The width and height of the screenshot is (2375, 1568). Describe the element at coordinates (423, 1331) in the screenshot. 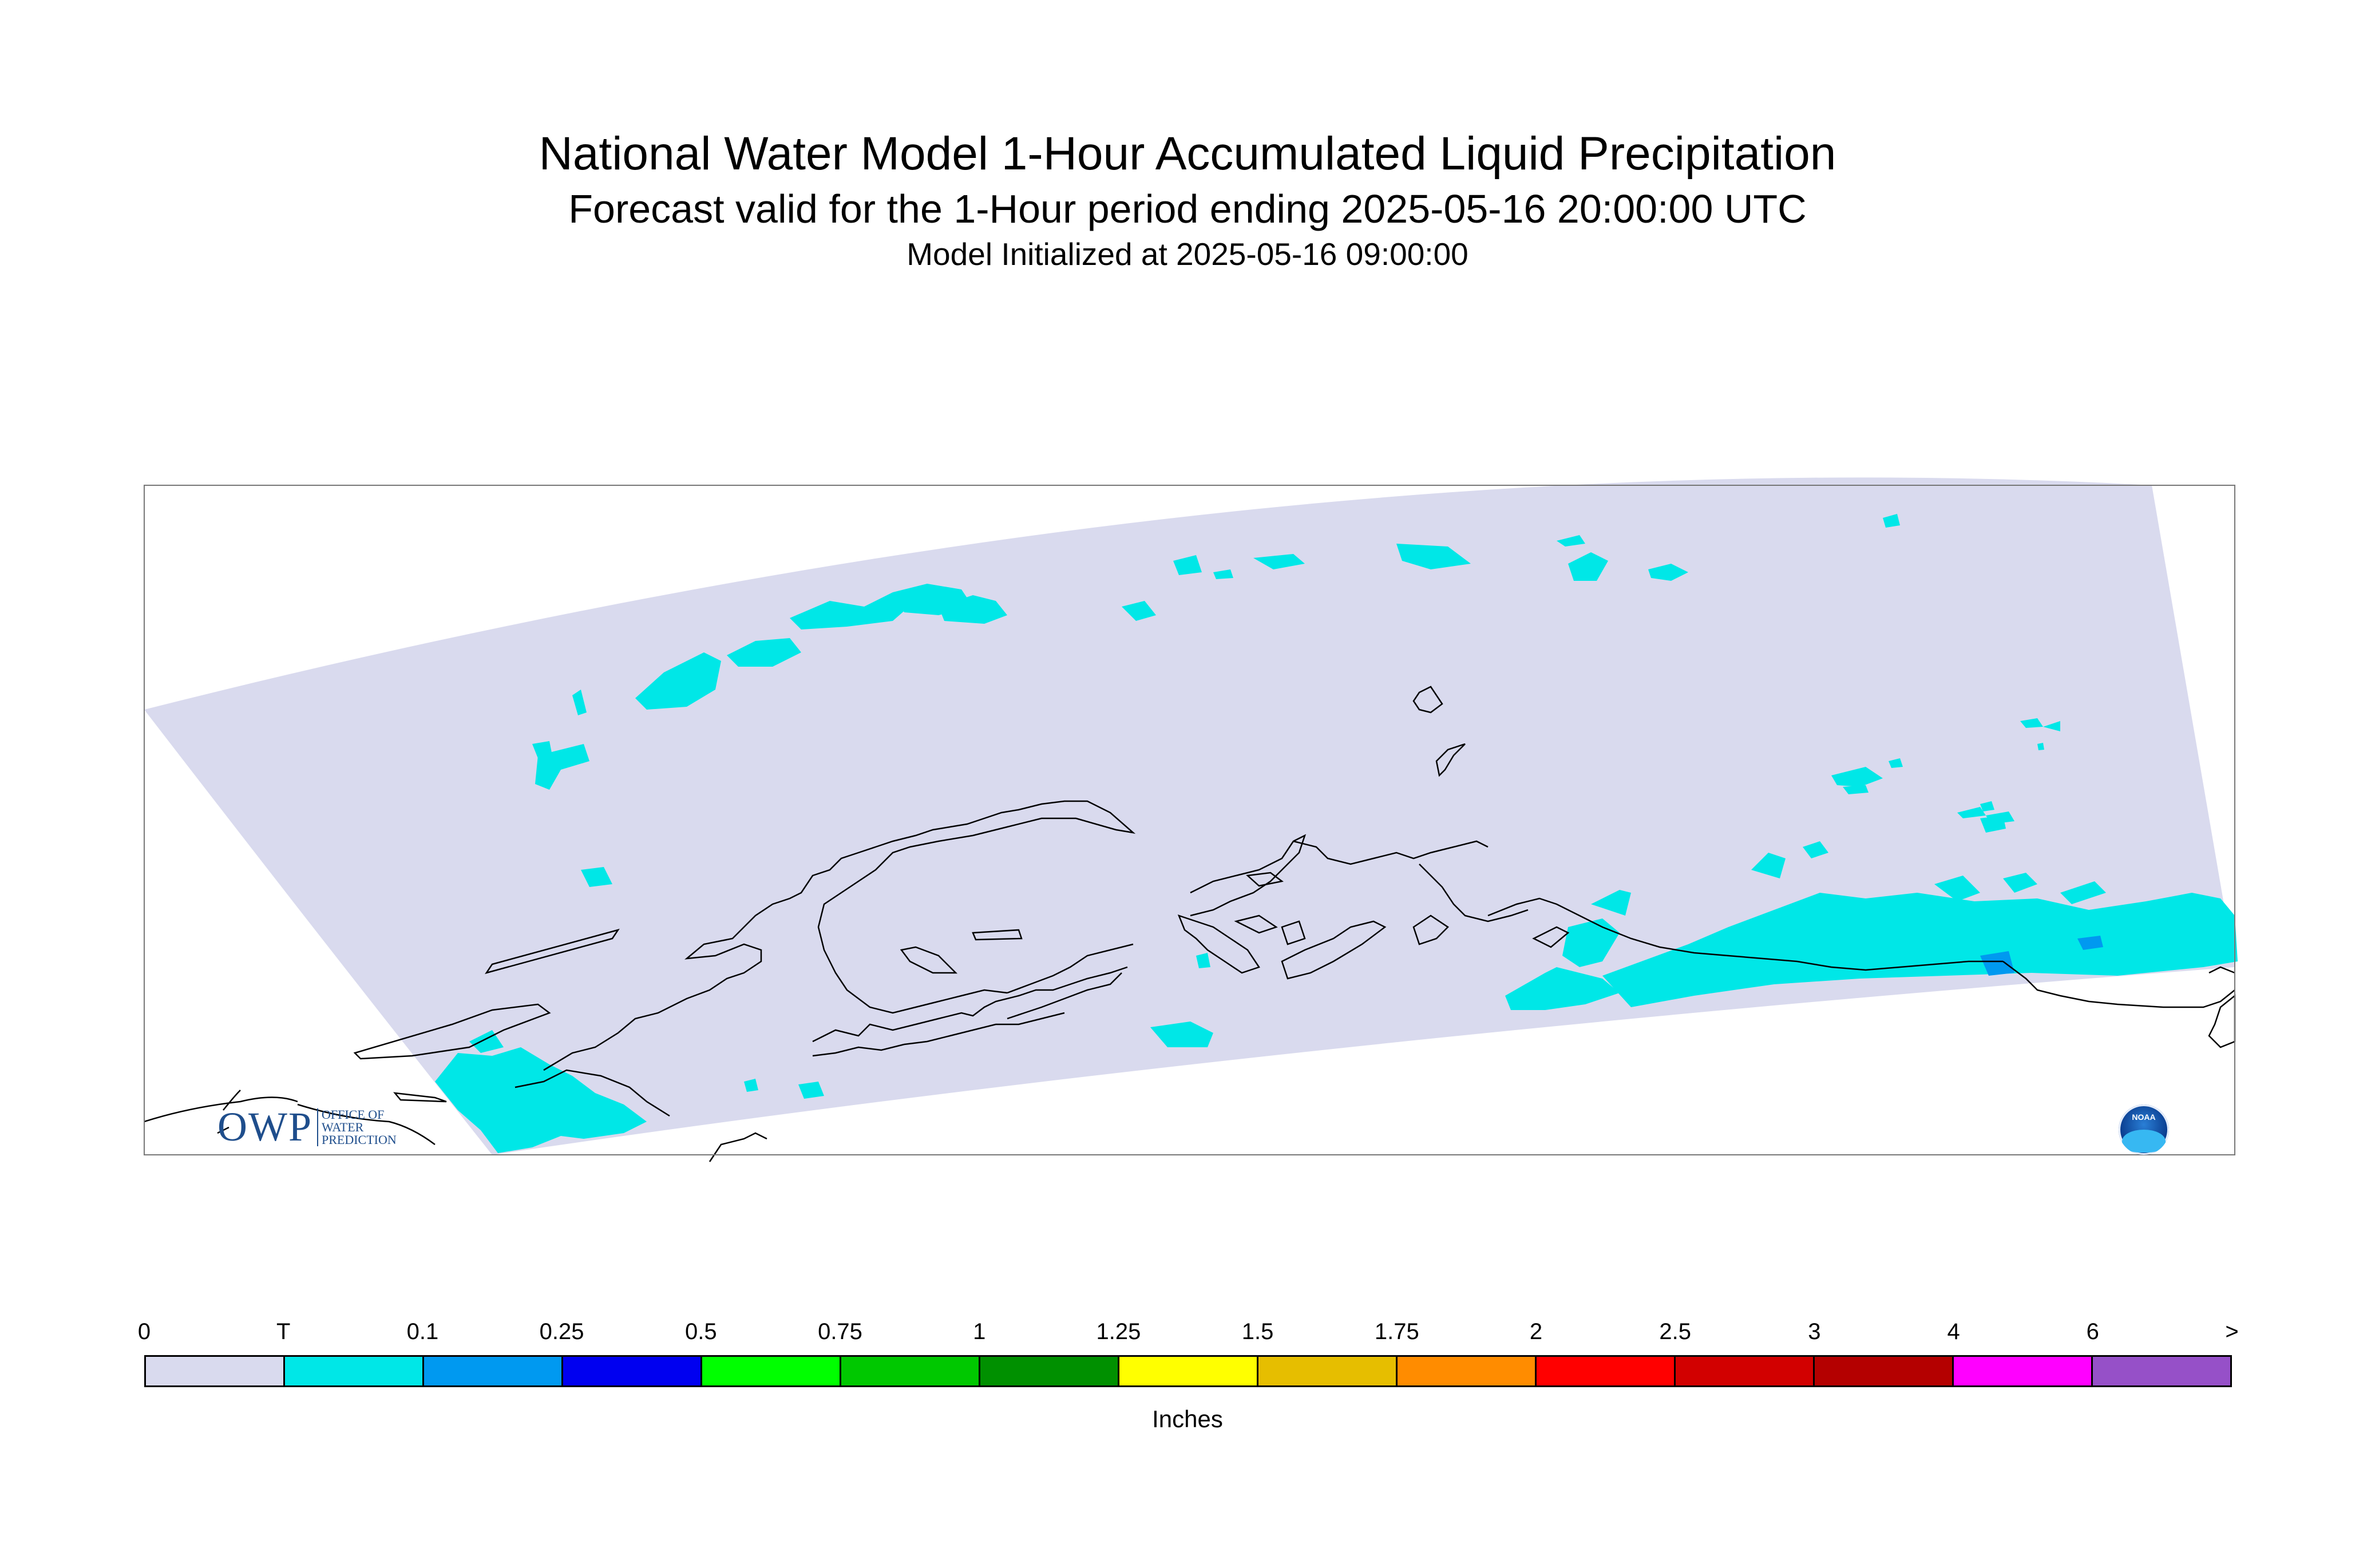

I see `legend-tick-label: 0.1` at that location.